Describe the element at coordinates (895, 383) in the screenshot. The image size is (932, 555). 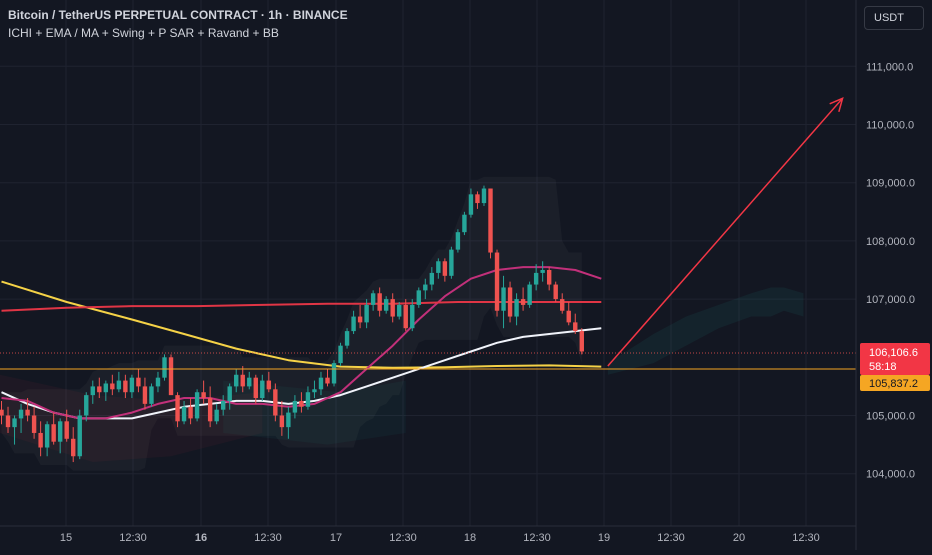
I see `ema-price-tag` at that location.